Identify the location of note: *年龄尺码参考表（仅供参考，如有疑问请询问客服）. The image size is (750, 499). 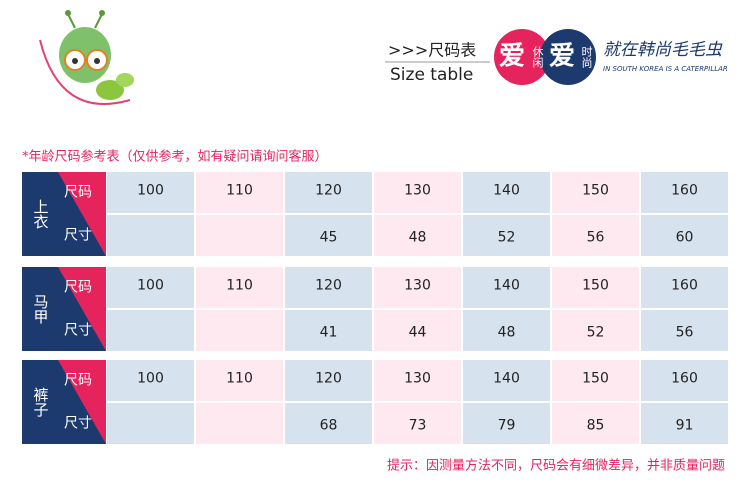
(175, 157).